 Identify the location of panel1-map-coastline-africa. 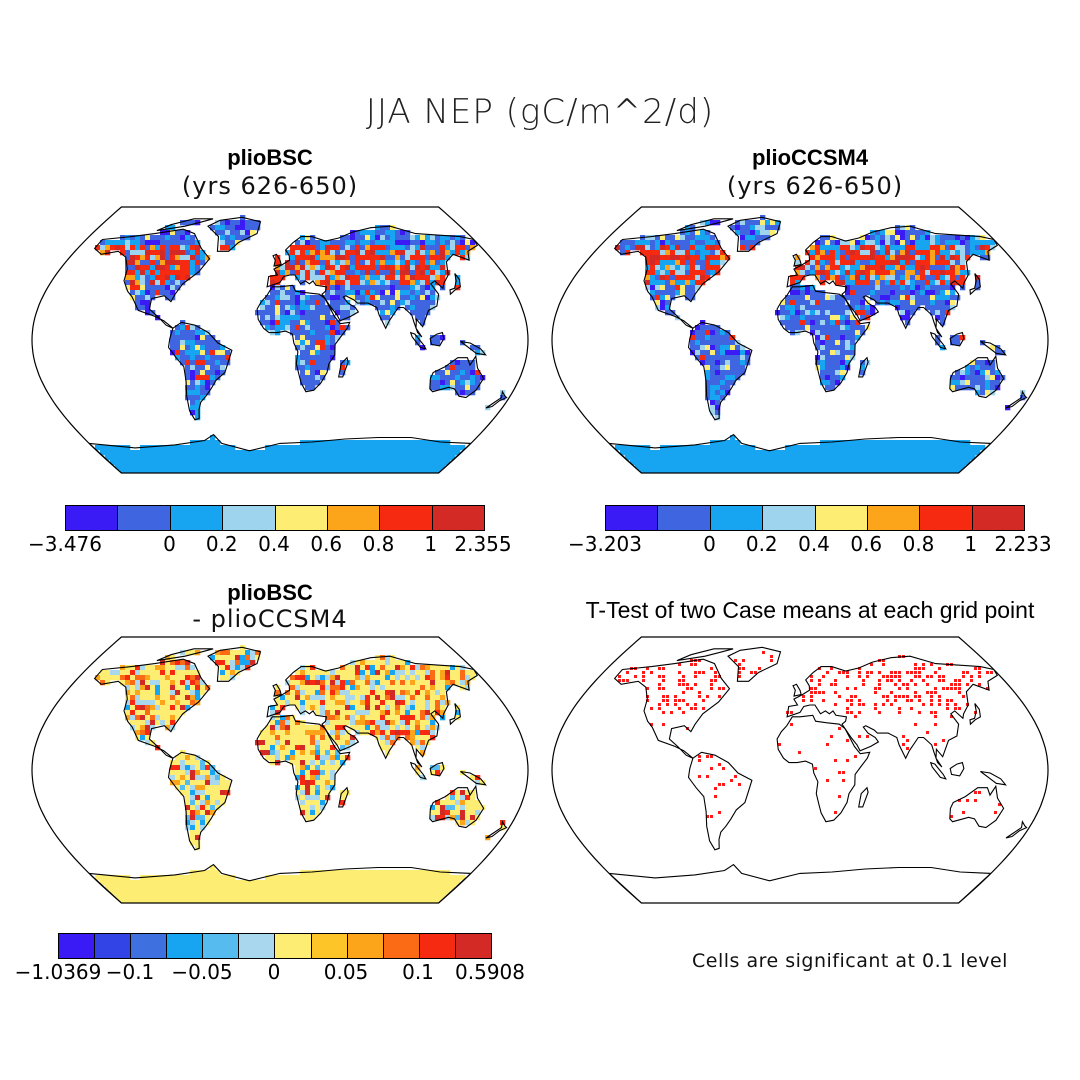
(303, 338).